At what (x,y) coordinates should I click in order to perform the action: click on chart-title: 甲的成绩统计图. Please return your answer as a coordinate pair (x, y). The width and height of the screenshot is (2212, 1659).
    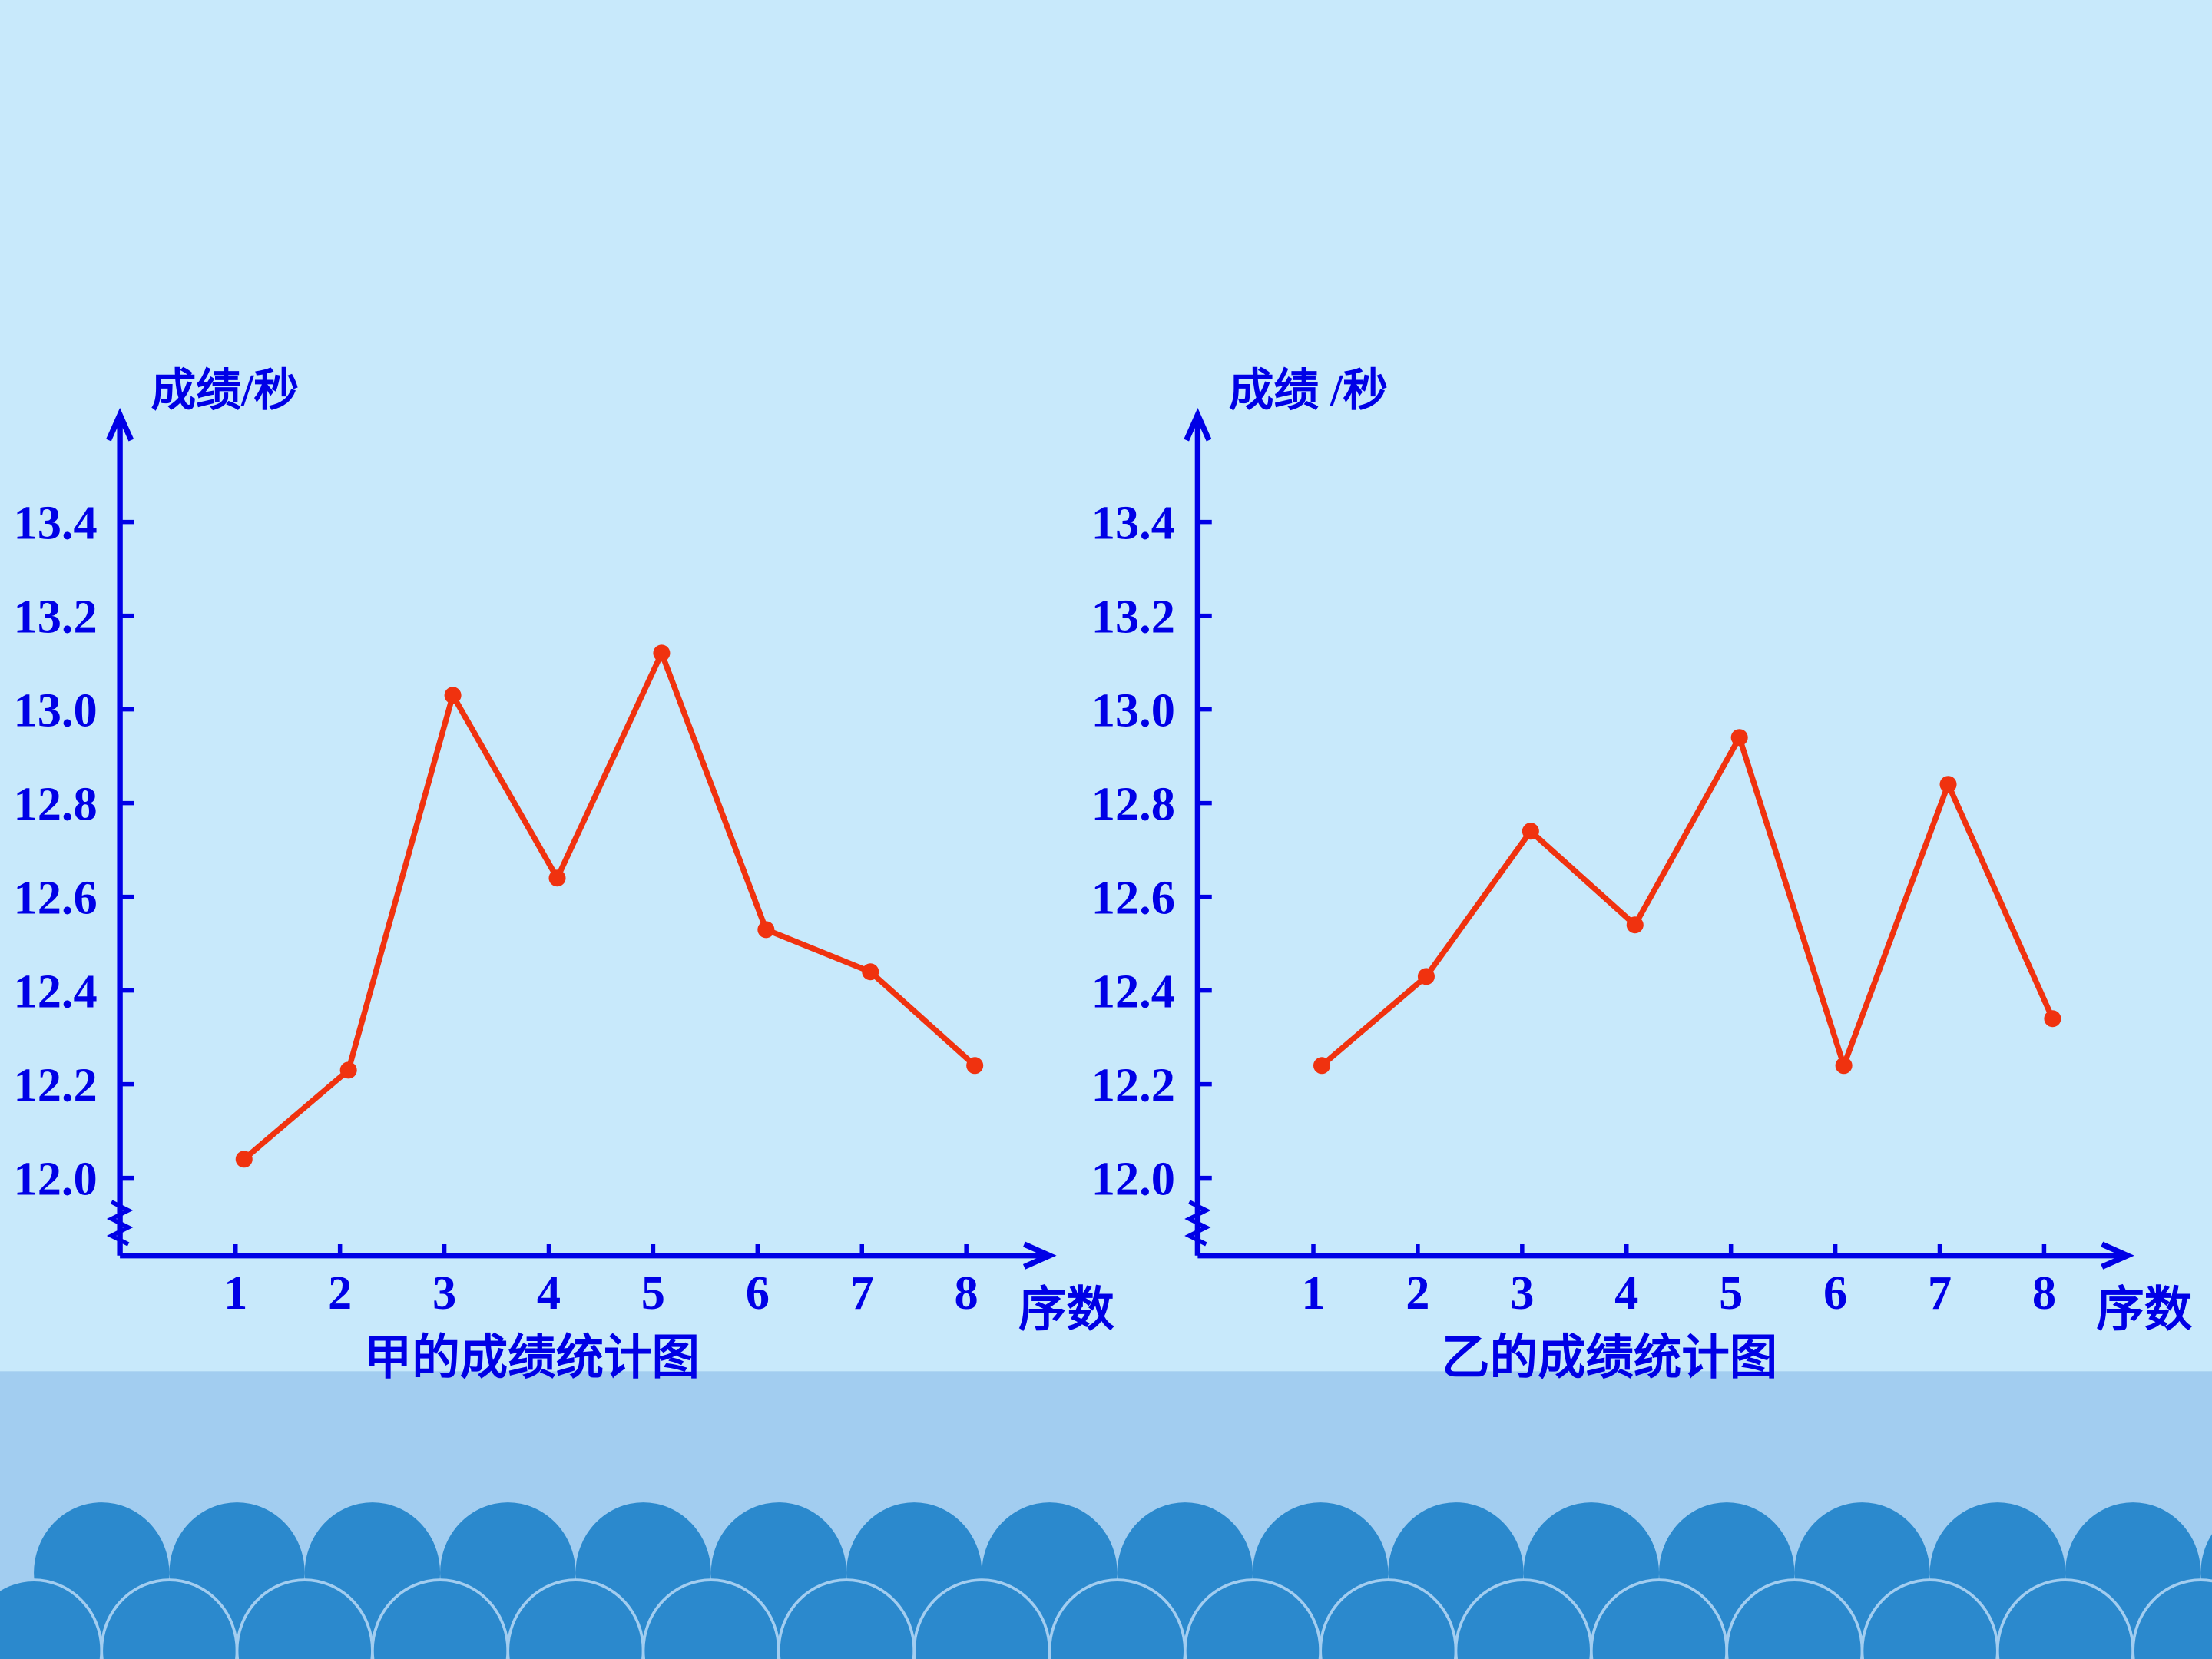
    Looking at the image, I should click on (532, 1358).